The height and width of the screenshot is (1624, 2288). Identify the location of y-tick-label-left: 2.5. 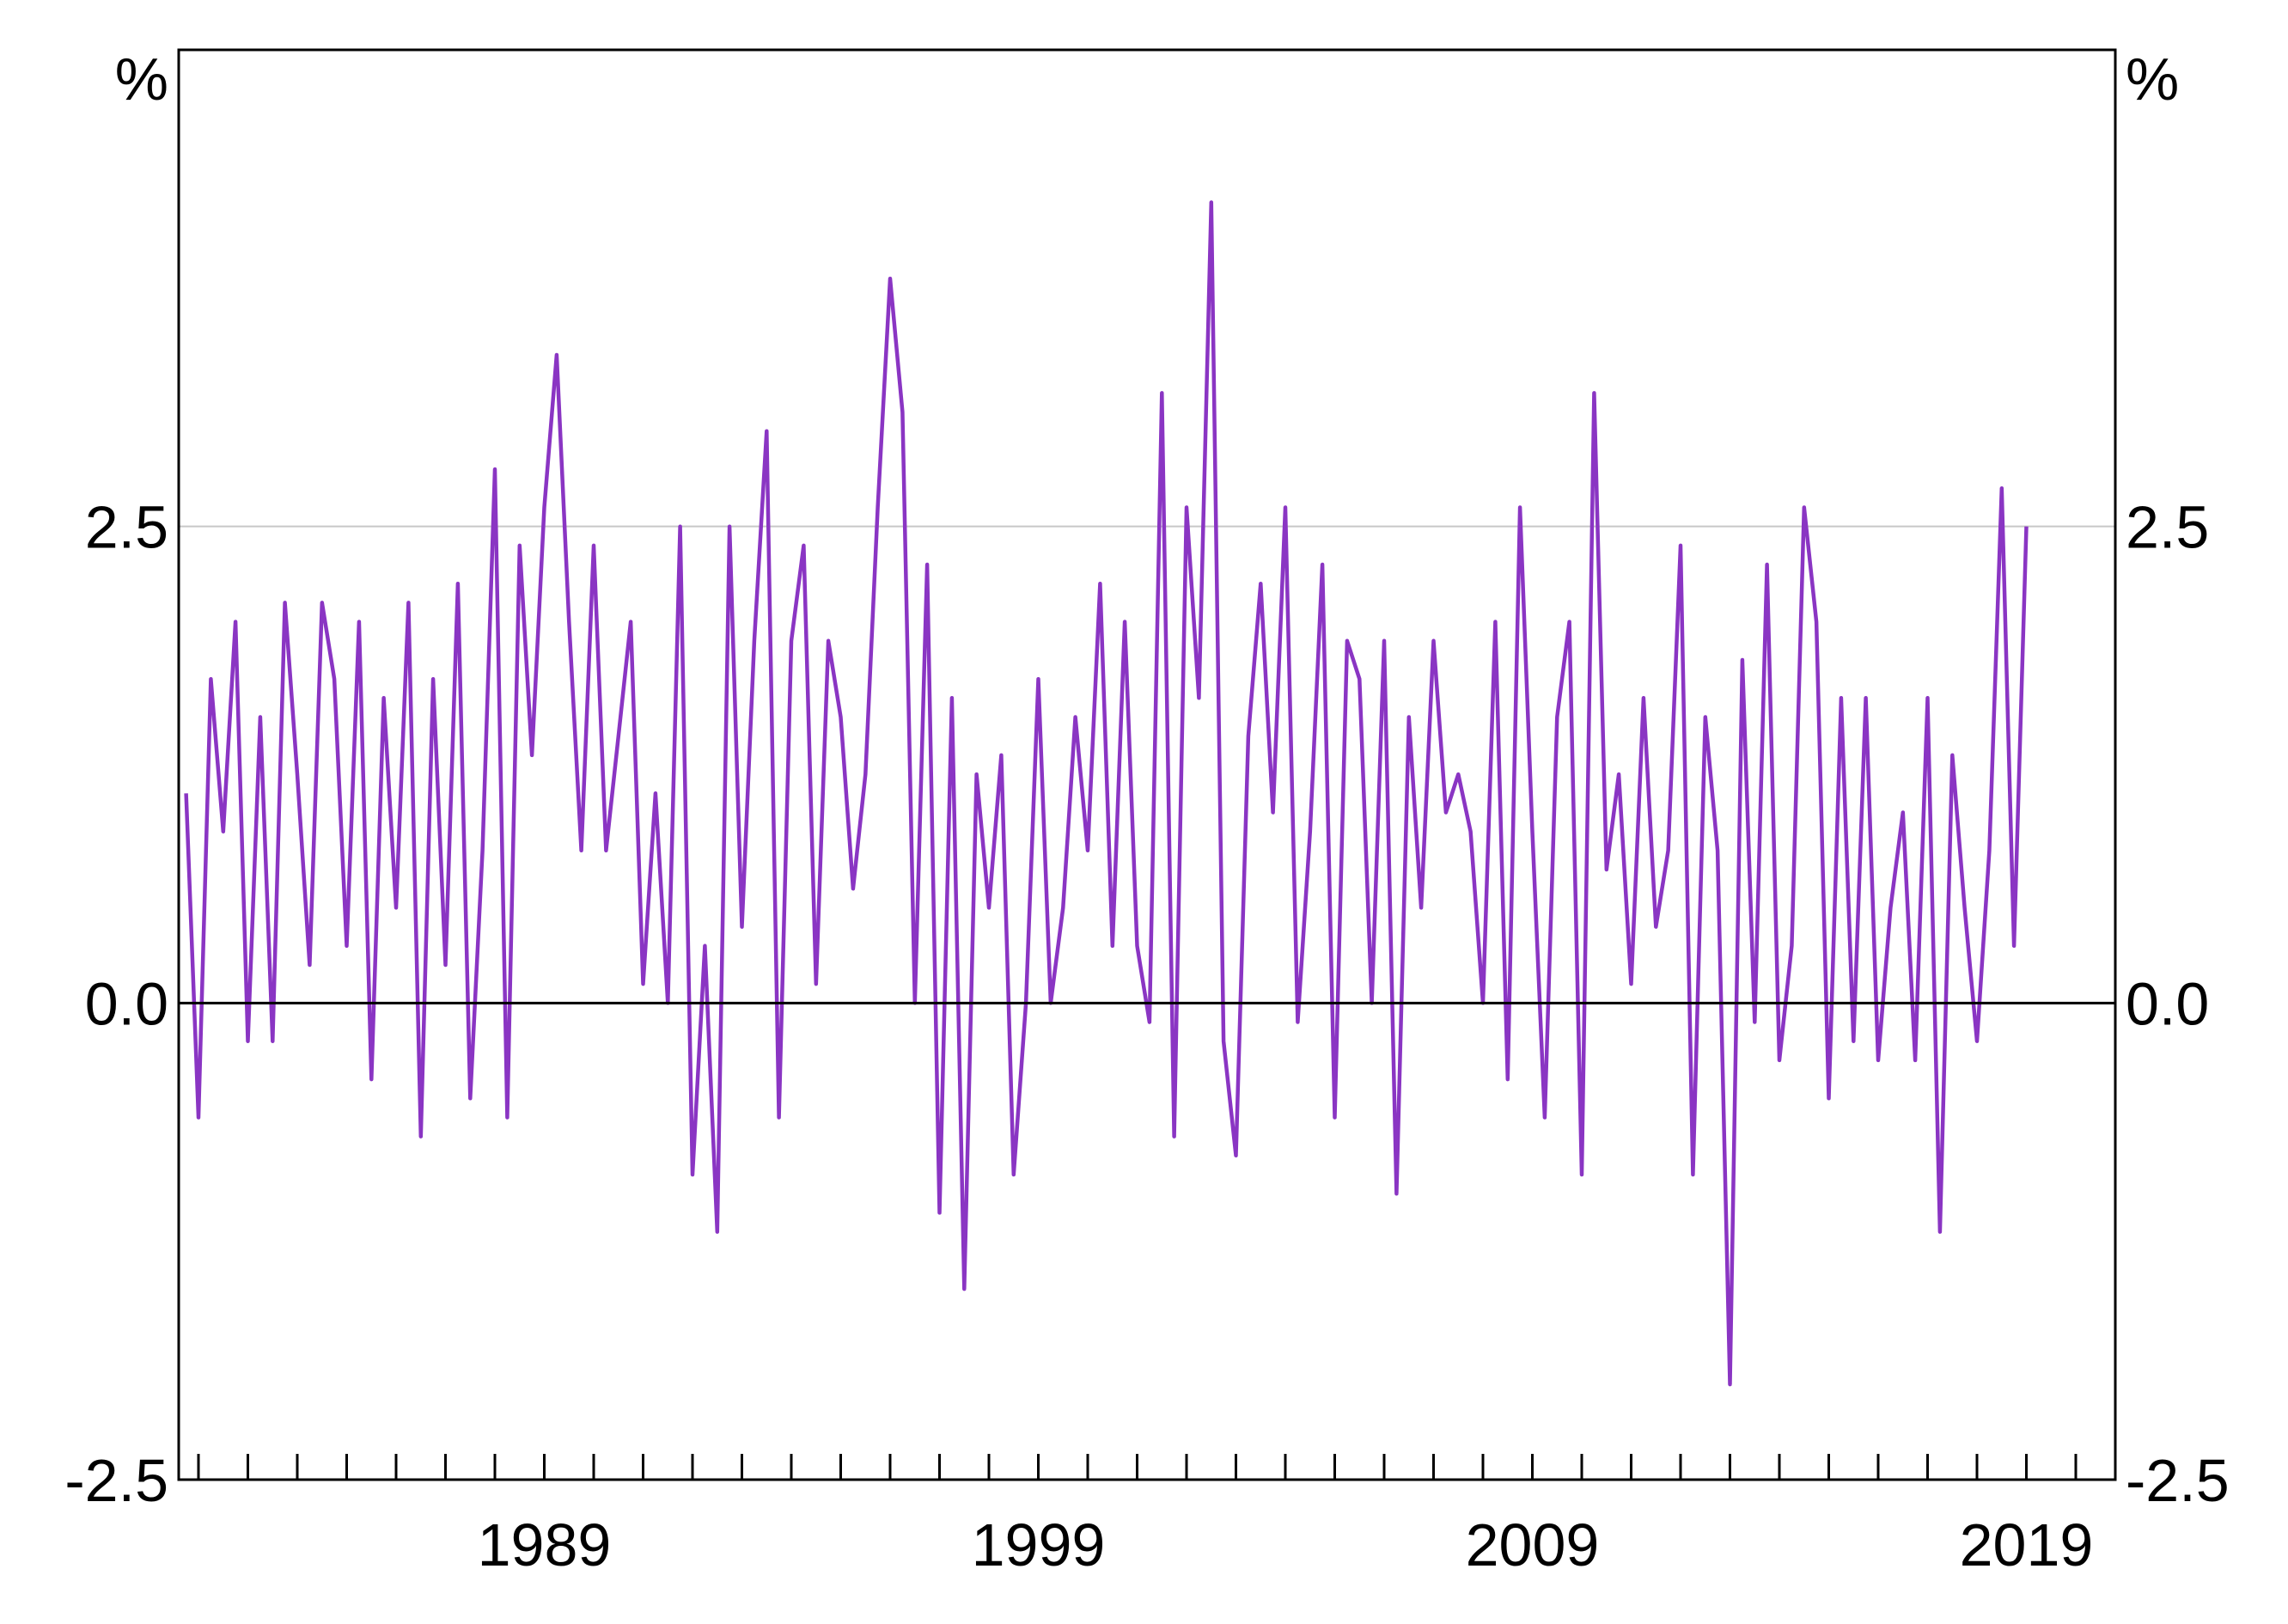
(127, 527).